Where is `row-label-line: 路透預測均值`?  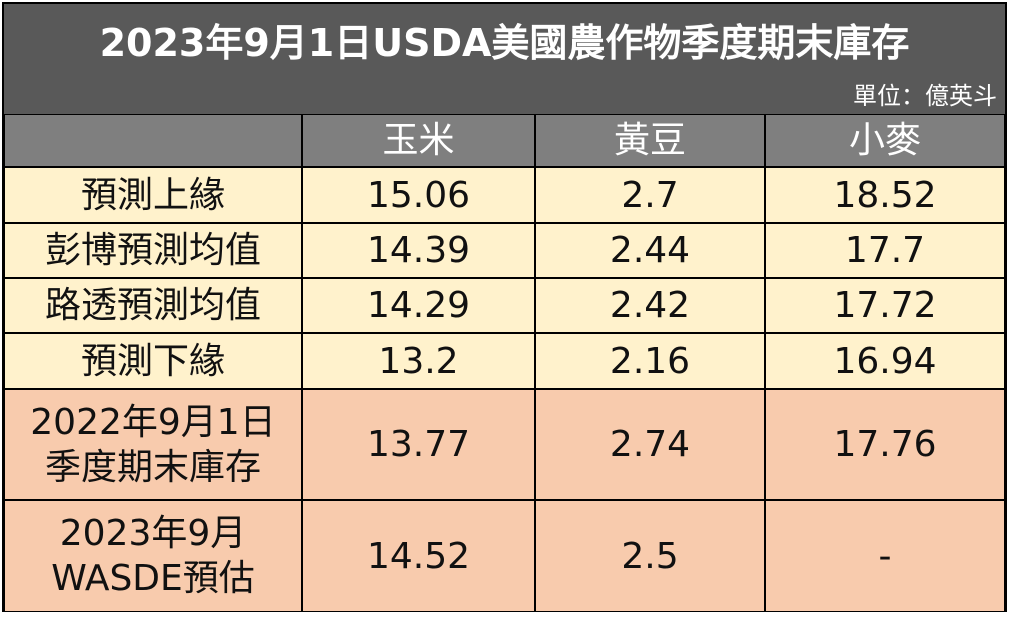
row-label-line: 路透預測均值 is located at coordinates (152, 305).